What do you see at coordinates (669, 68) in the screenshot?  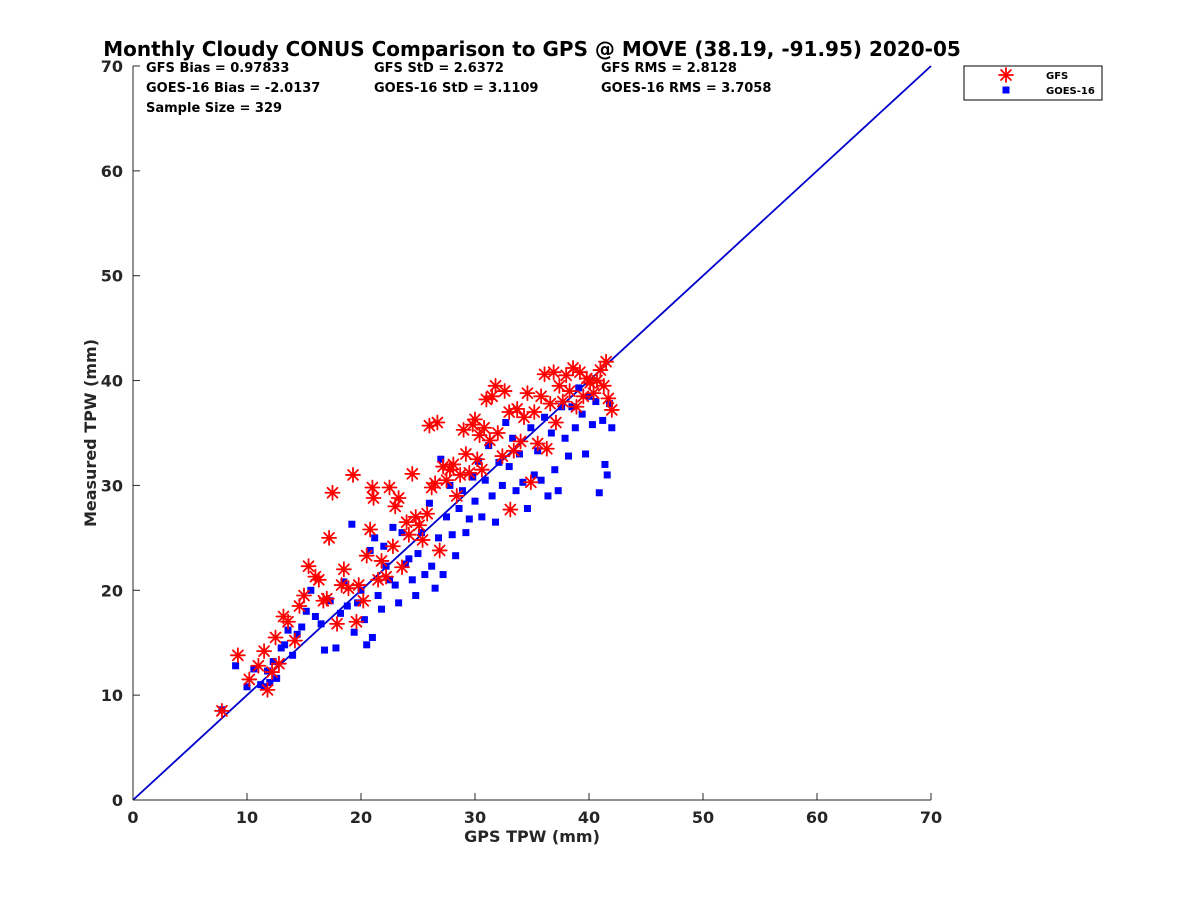 I see `gfs-rms-stat: GFS RMS = 2.8128` at bounding box center [669, 68].